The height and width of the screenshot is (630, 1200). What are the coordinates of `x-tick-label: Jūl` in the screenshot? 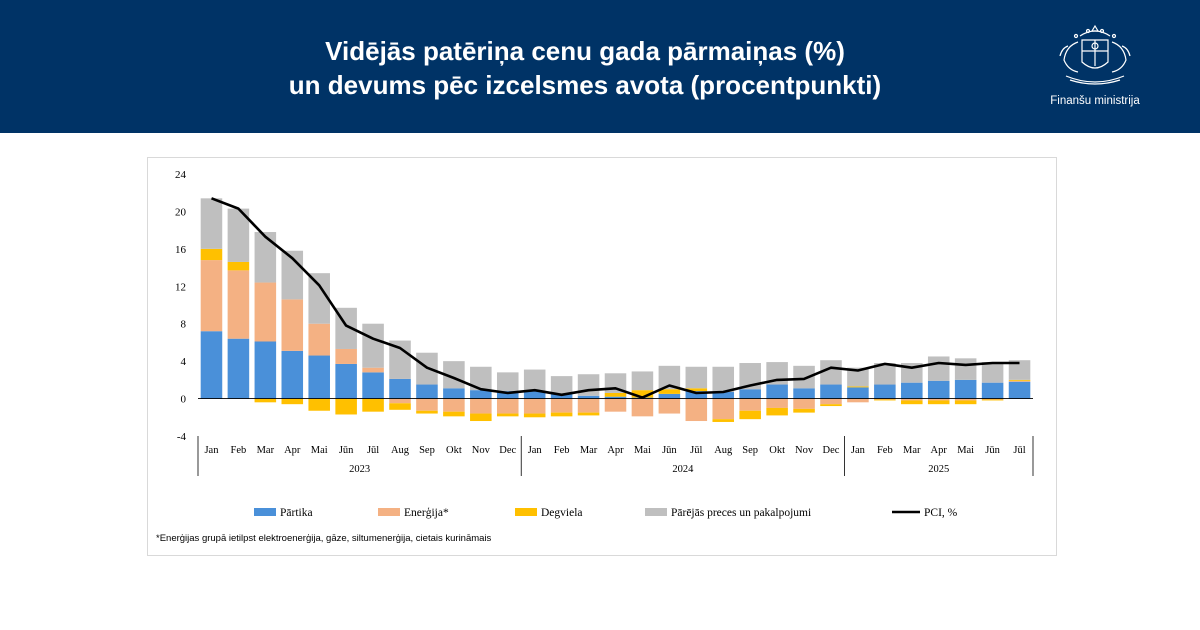 It's located at (373, 450).